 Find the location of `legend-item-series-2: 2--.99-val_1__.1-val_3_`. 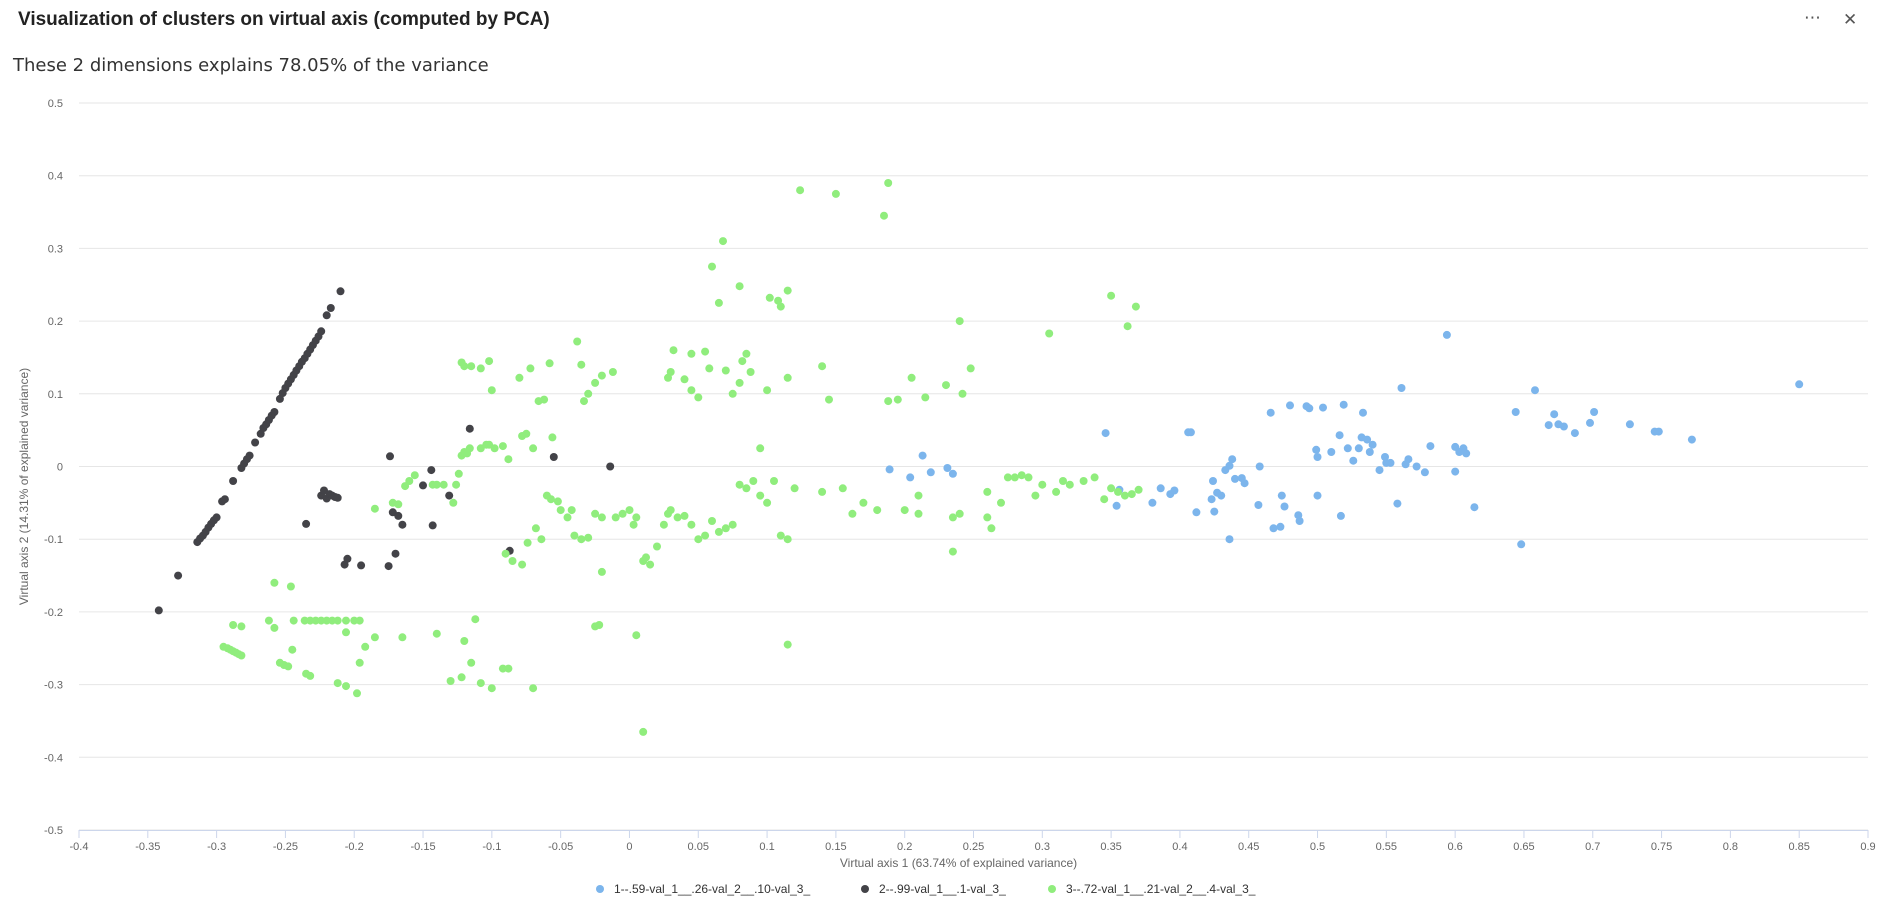

legend-item-series-2: 2--.99-val_1__.1-val_3_ is located at coordinates (933, 889).